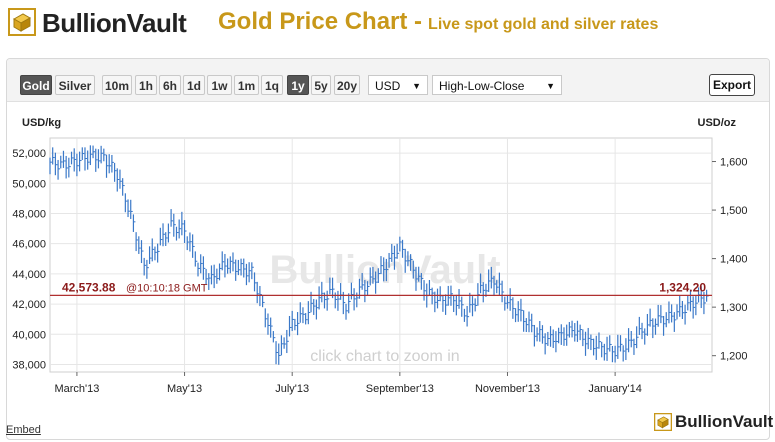 This screenshot has height=442, width=775. What do you see at coordinates (41, 123) in the screenshot?
I see `left-axis-label: USD/kg` at bounding box center [41, 123].